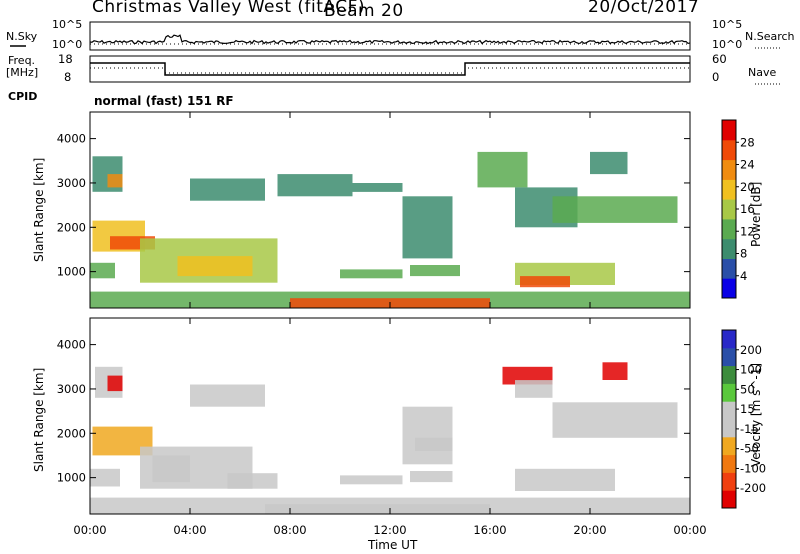  I want to click on nave-tick-top: 60, so click(719, 59).